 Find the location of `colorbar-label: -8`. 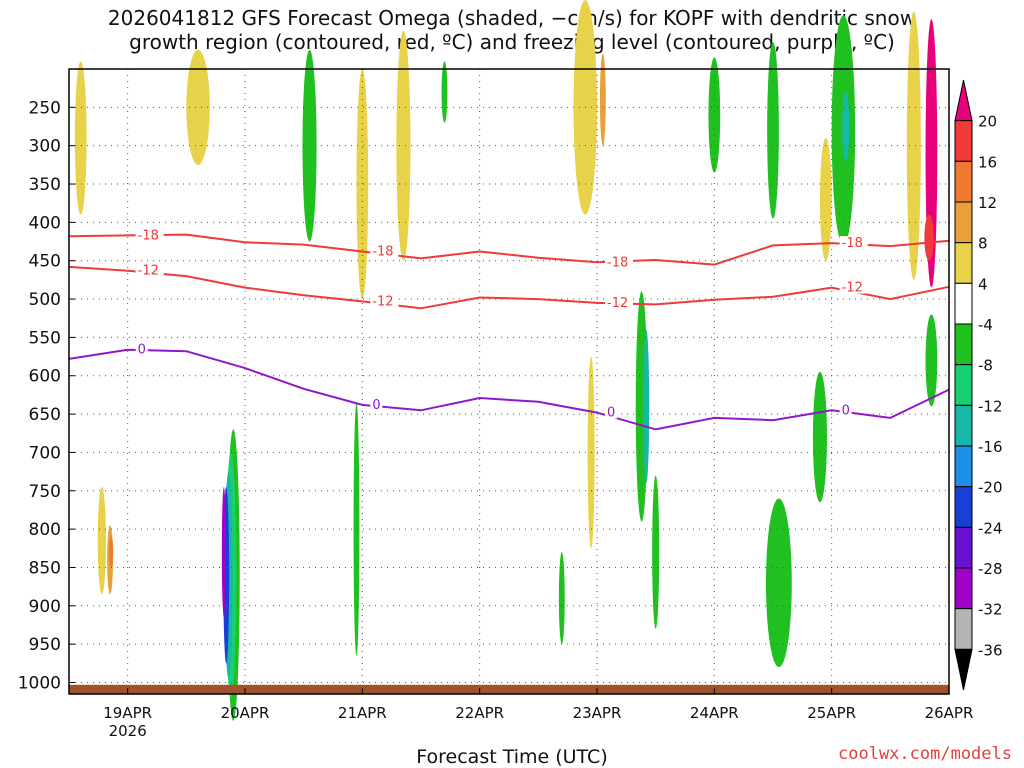

colorbar-label: -8 is located at coordinates (985, 366).